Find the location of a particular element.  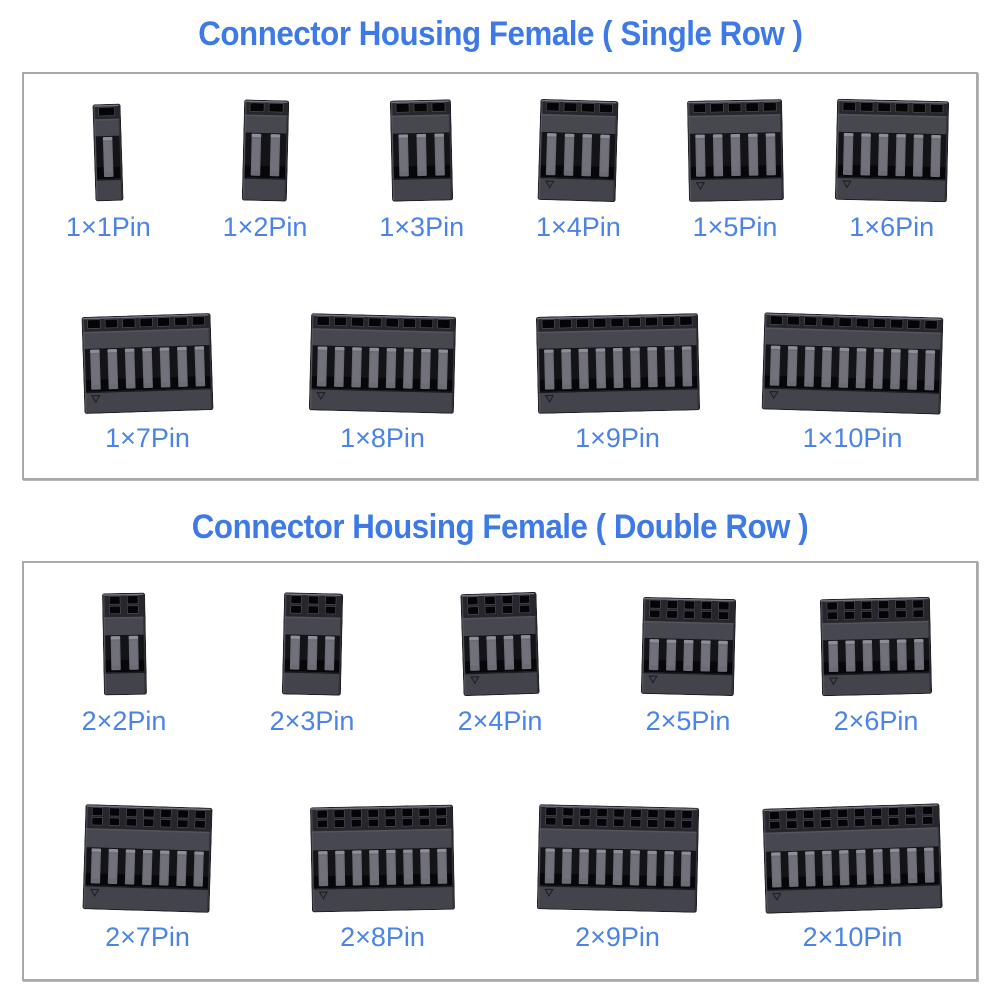

connector-label: 1×7Pin is located at coordinates (147, 438).